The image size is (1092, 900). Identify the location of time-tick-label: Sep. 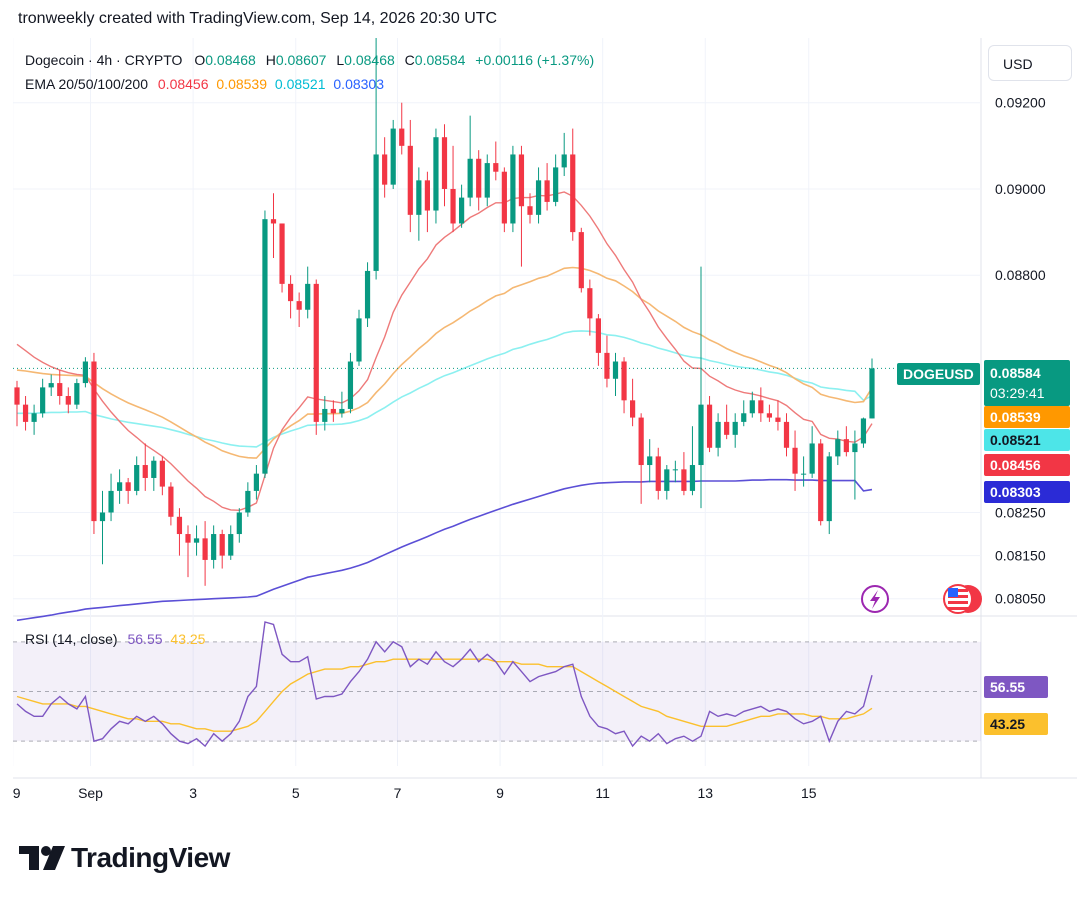
(90, 793).